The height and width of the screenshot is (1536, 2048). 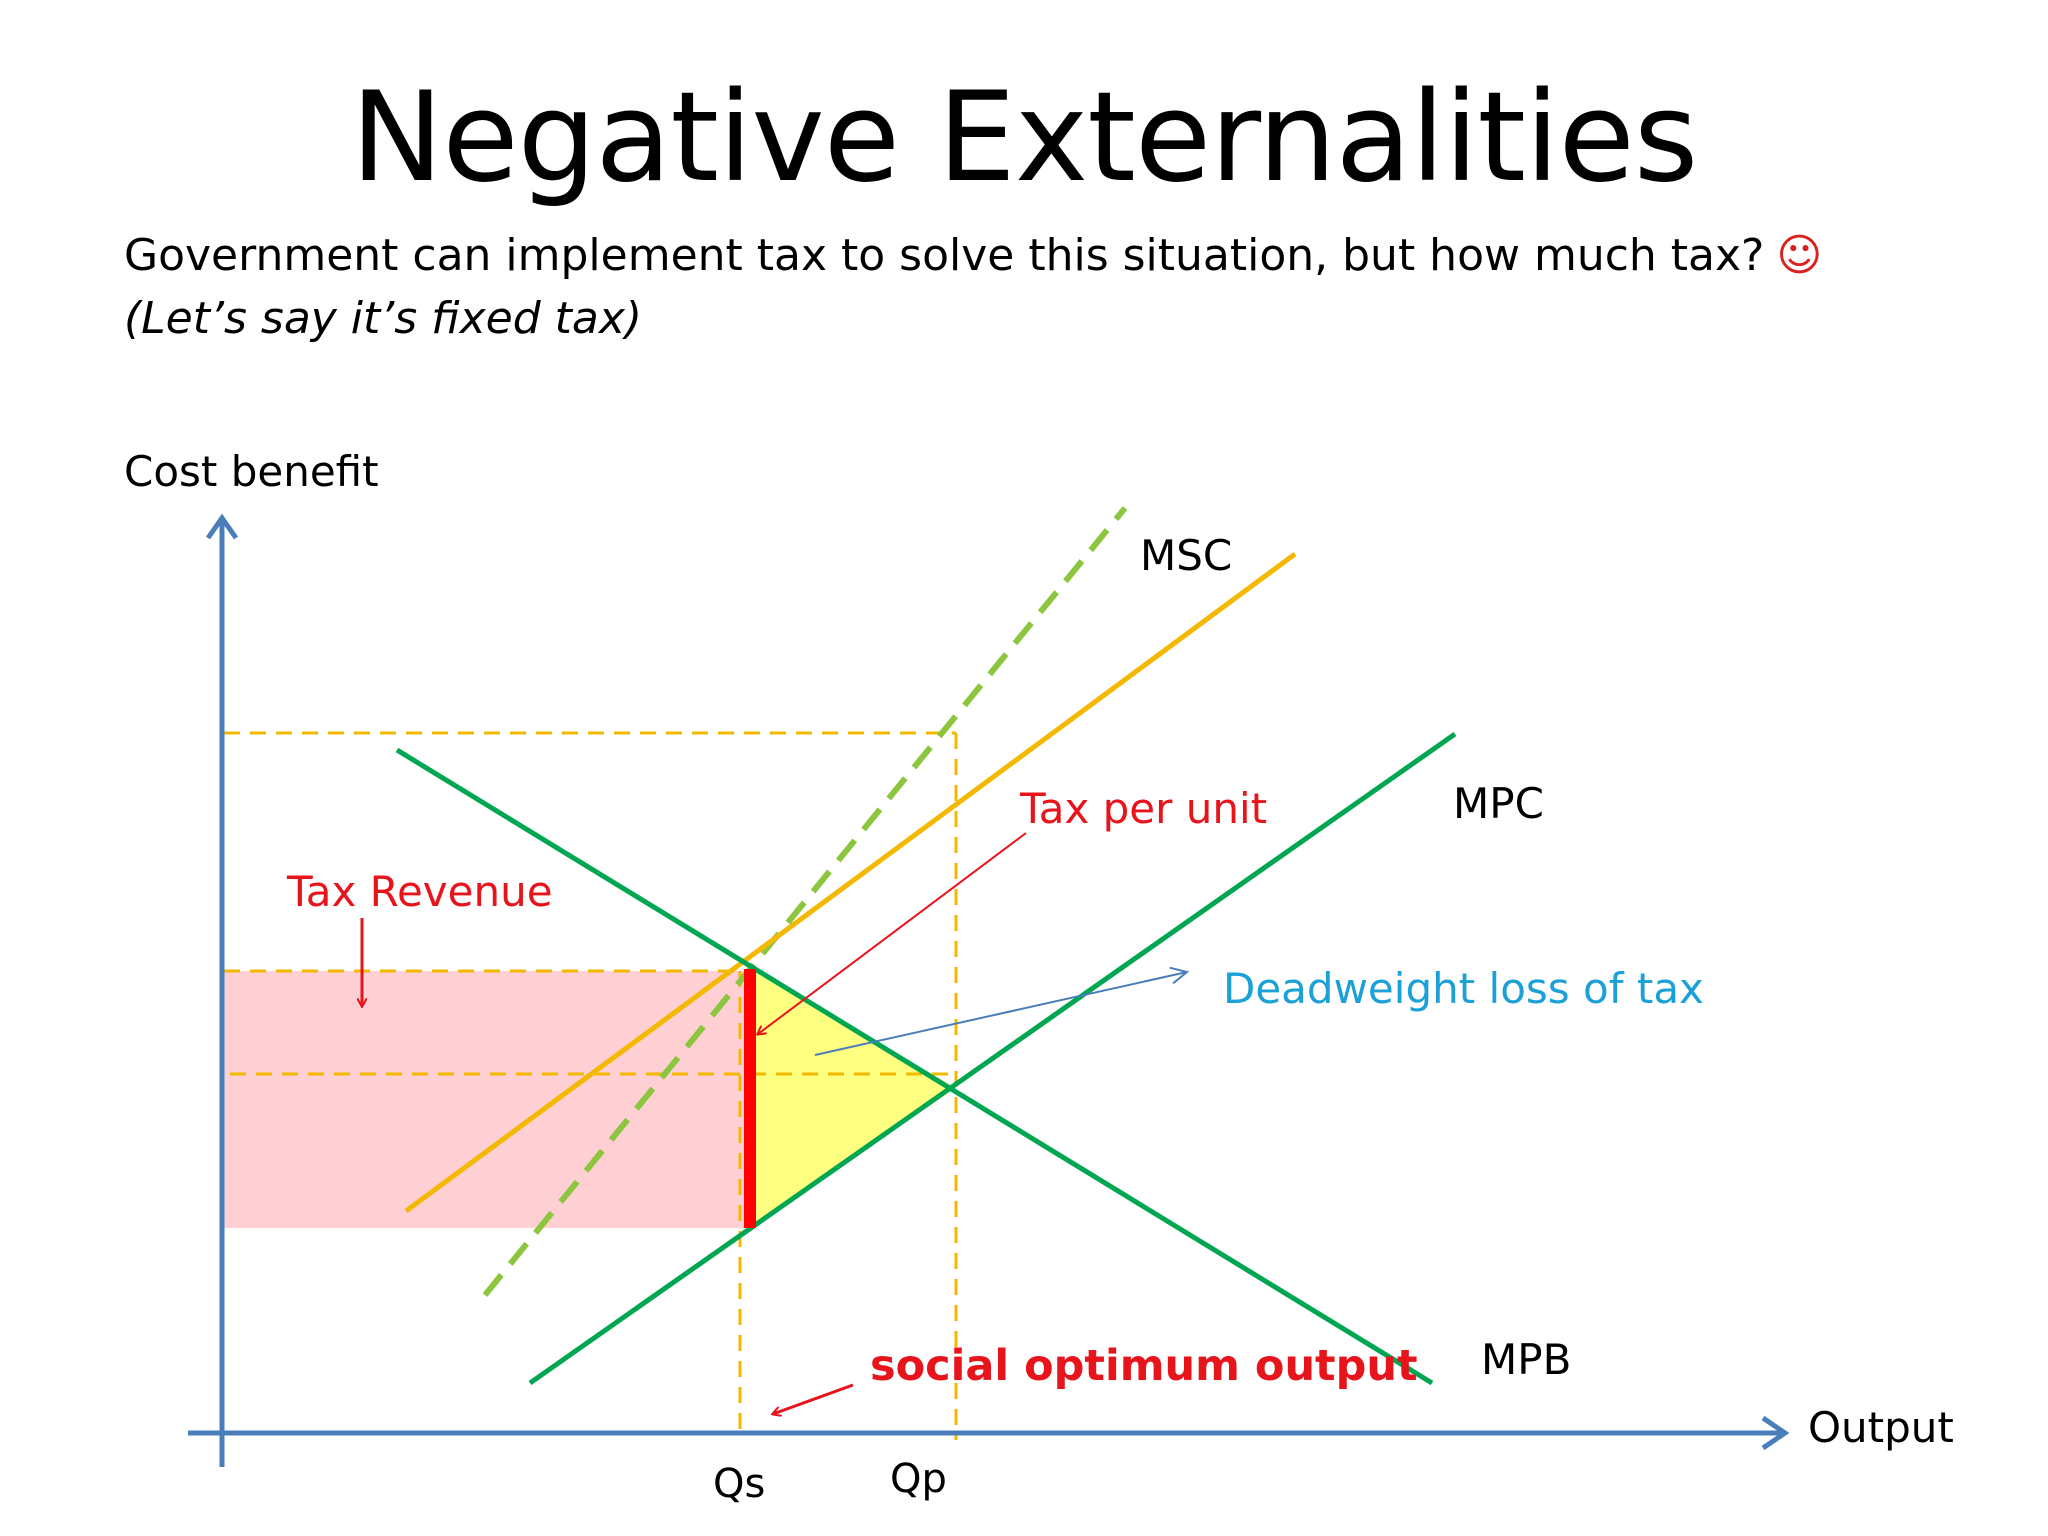 What do you see at coordinates (383, 318) in the screenshot?
I see `subtitle-note: (Let’s say it’s fixed tax)` at bounding box center [383, 318].